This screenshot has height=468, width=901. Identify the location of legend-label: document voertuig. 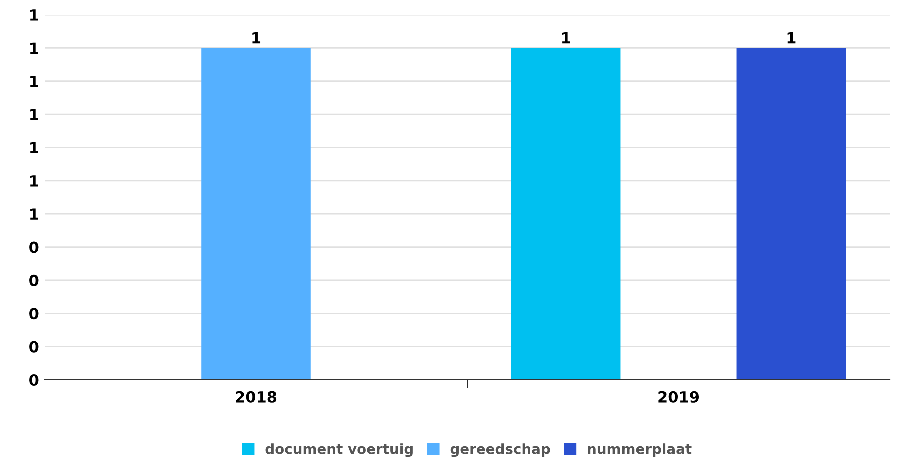
(339, 451).